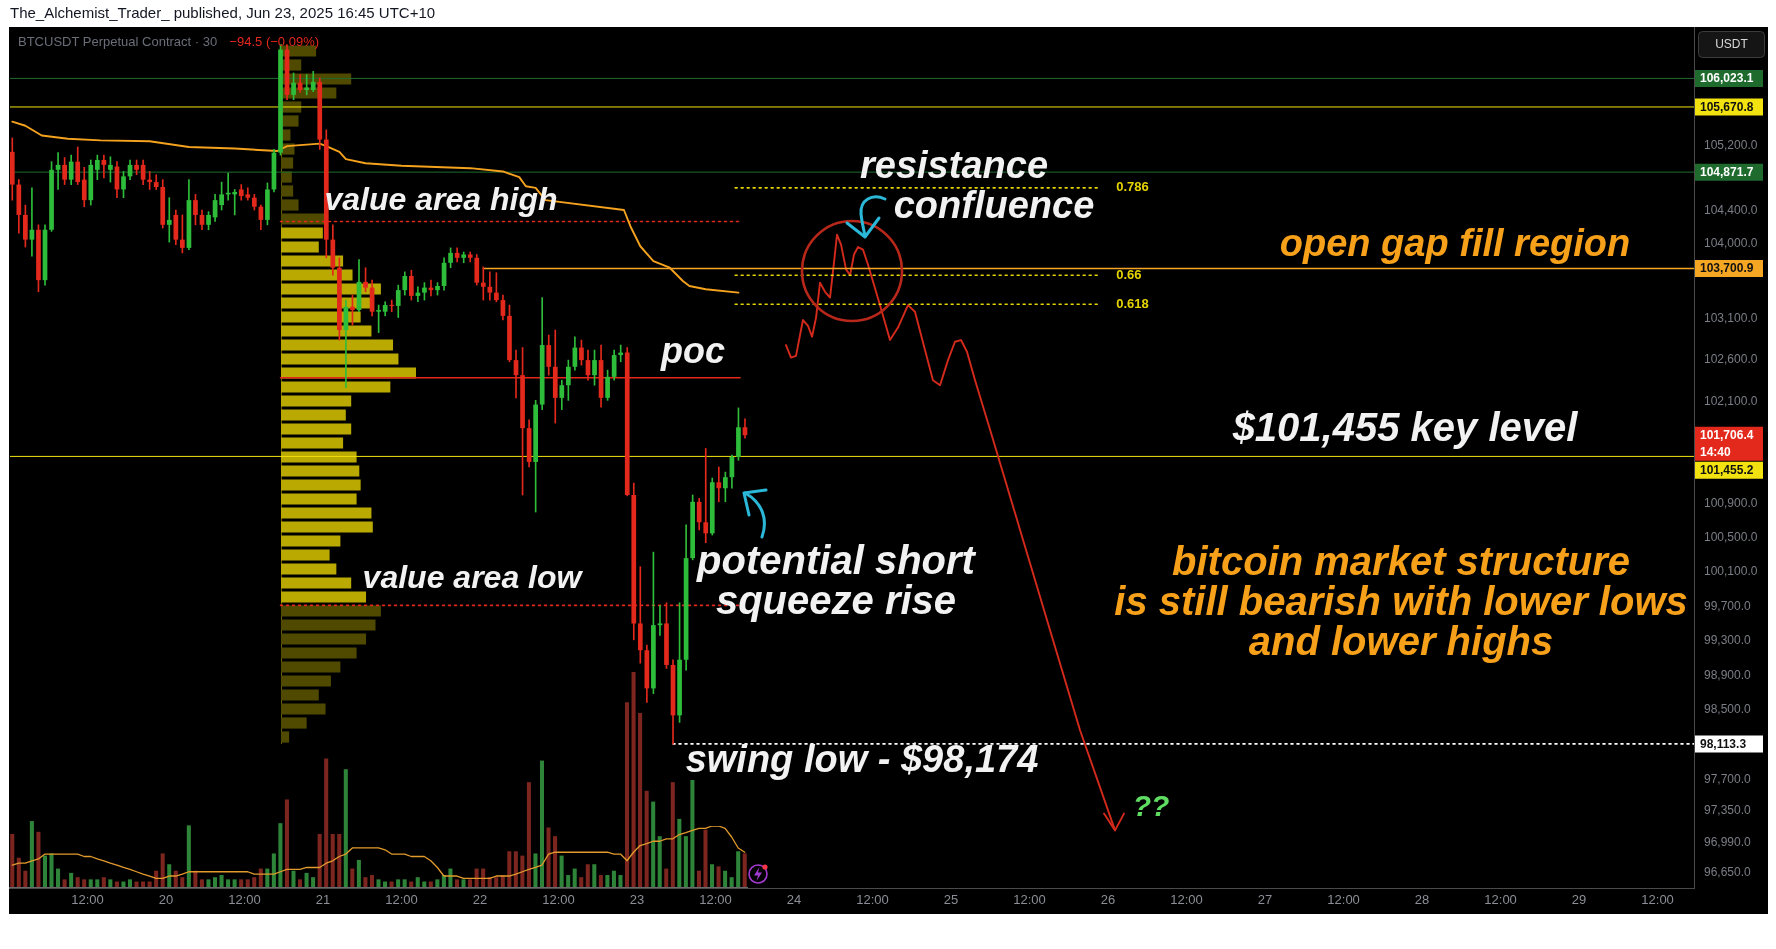 This screenshot has height=949, width=1776. What do you see at coordinates (1728, 709) in the screenshot?
I see `y-tick-label: 98,500.0` at bounding box center [1728, 709].